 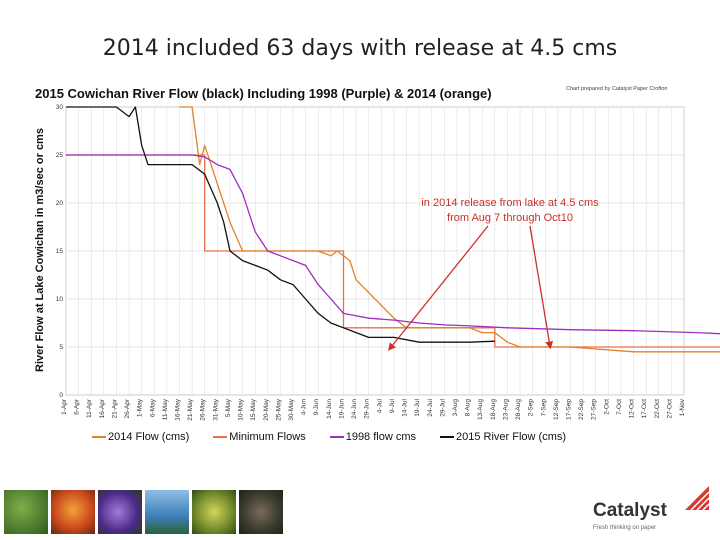 I want to click on legend-swatch-2015, so click(x=447, y=437).